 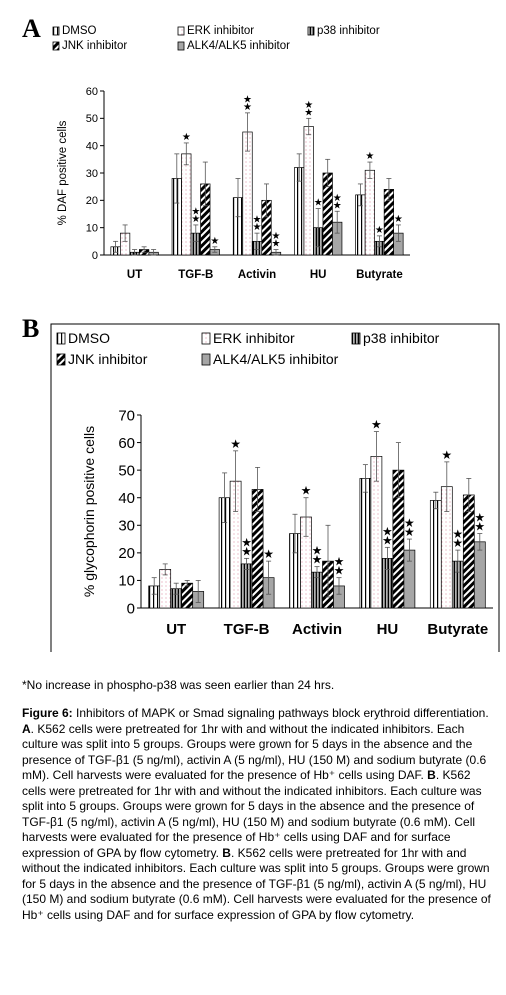 I want to click on y-axis-label: % glycophorin positive cells, so click(x=89, y=511).